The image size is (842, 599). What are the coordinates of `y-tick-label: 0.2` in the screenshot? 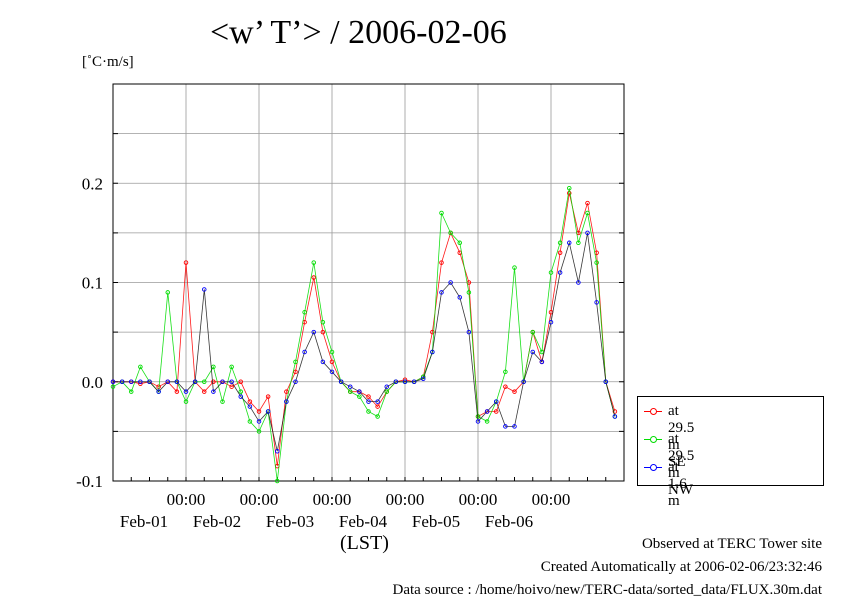 It's located at (92, 183).